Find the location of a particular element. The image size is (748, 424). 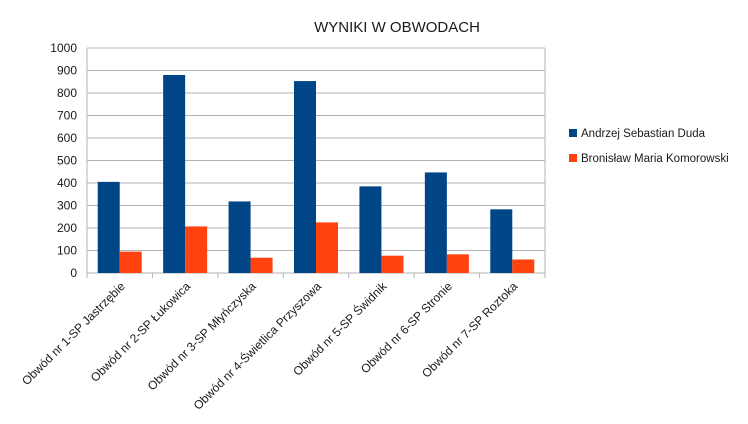

y-tick-label: 100 is located at coordinates (67, 251).